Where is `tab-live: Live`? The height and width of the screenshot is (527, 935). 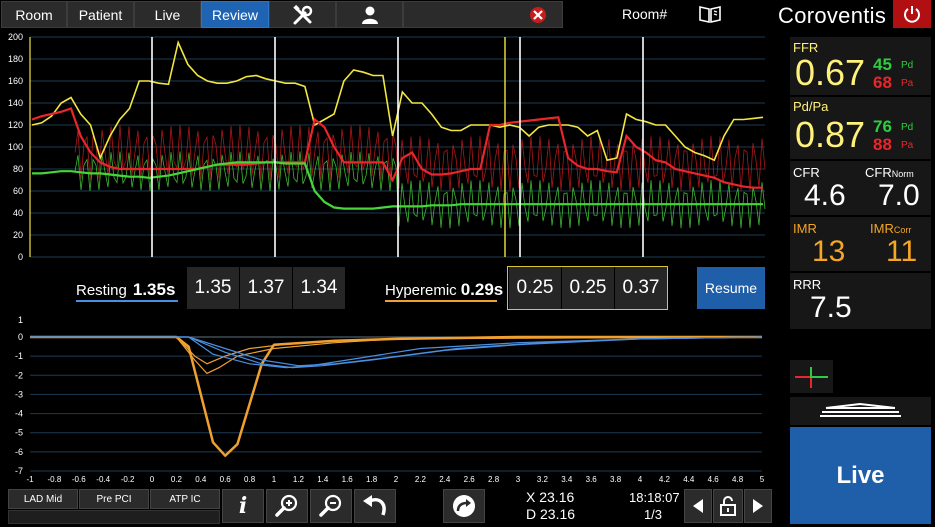 tab-live: Live is located at coordinates (167, 14).